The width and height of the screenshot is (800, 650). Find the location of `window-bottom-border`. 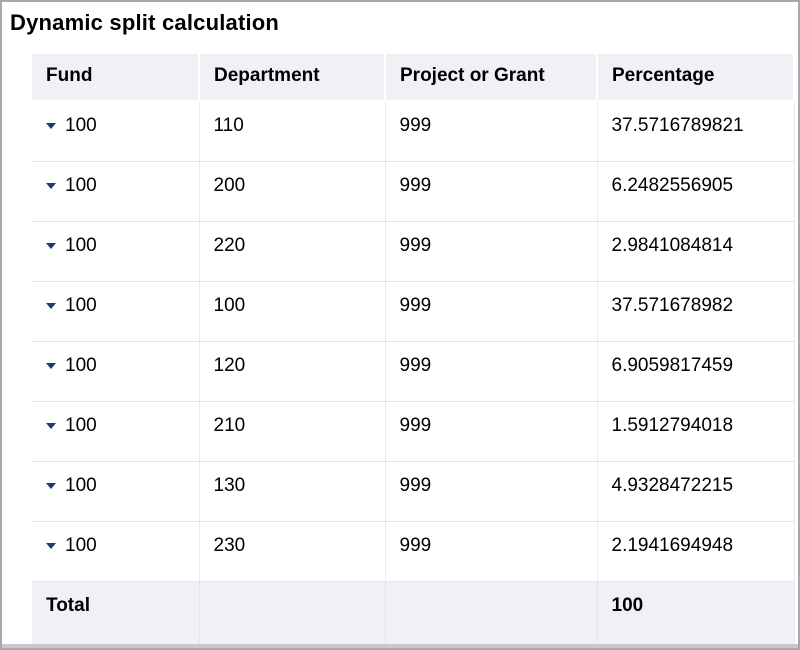

window-bottom-border is located at coordinates (400, 646).